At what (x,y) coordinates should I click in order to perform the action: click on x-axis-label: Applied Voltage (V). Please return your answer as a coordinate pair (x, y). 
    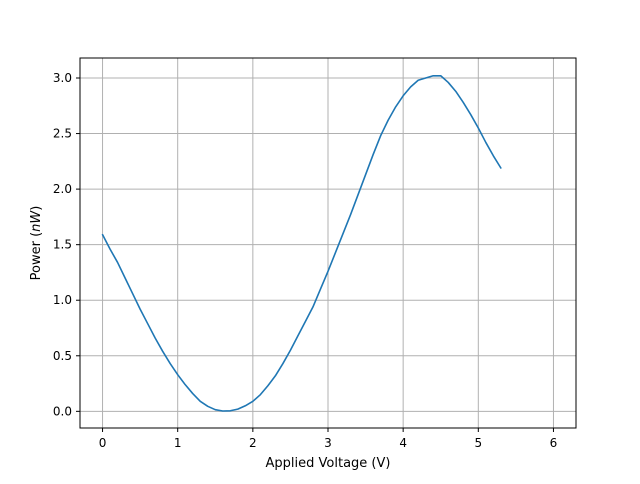
    Looking at the image, I should click on (328, 463).